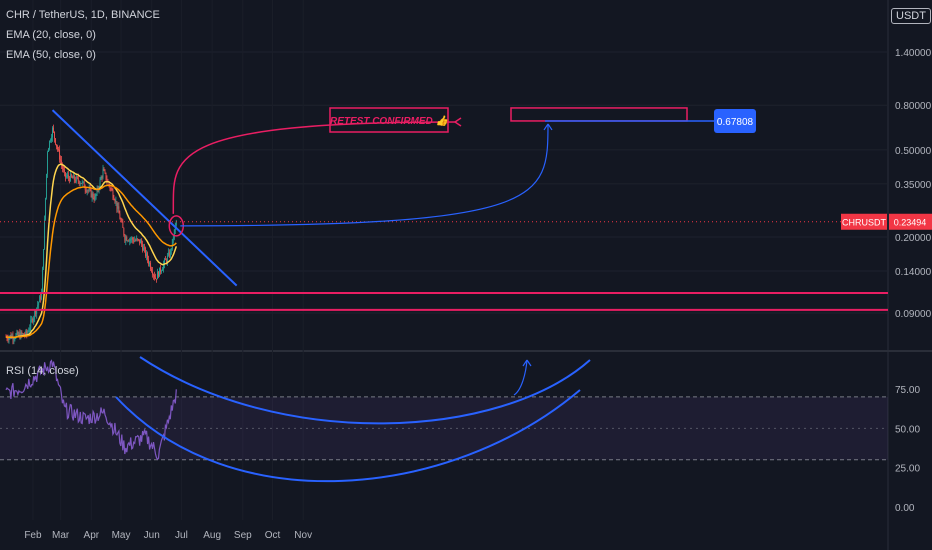 Image resolution: width=932 pixels, height=550 pixels. I want to click on time-tick-label: Oct, so click(273, 535).